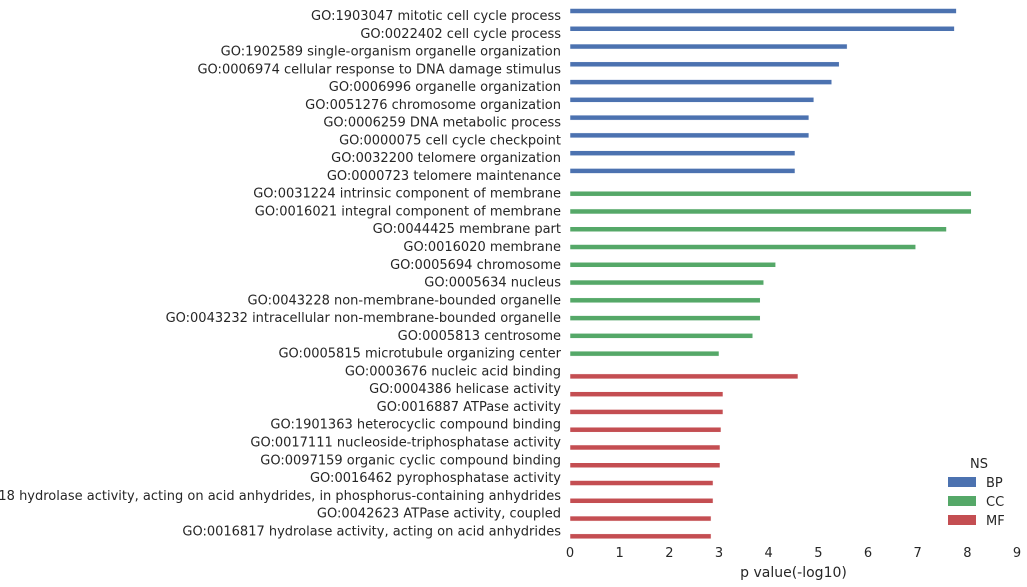  Describe the element at coordinates (918, 553) in the screenshot. I see `x-tick-label: 7` at that location.